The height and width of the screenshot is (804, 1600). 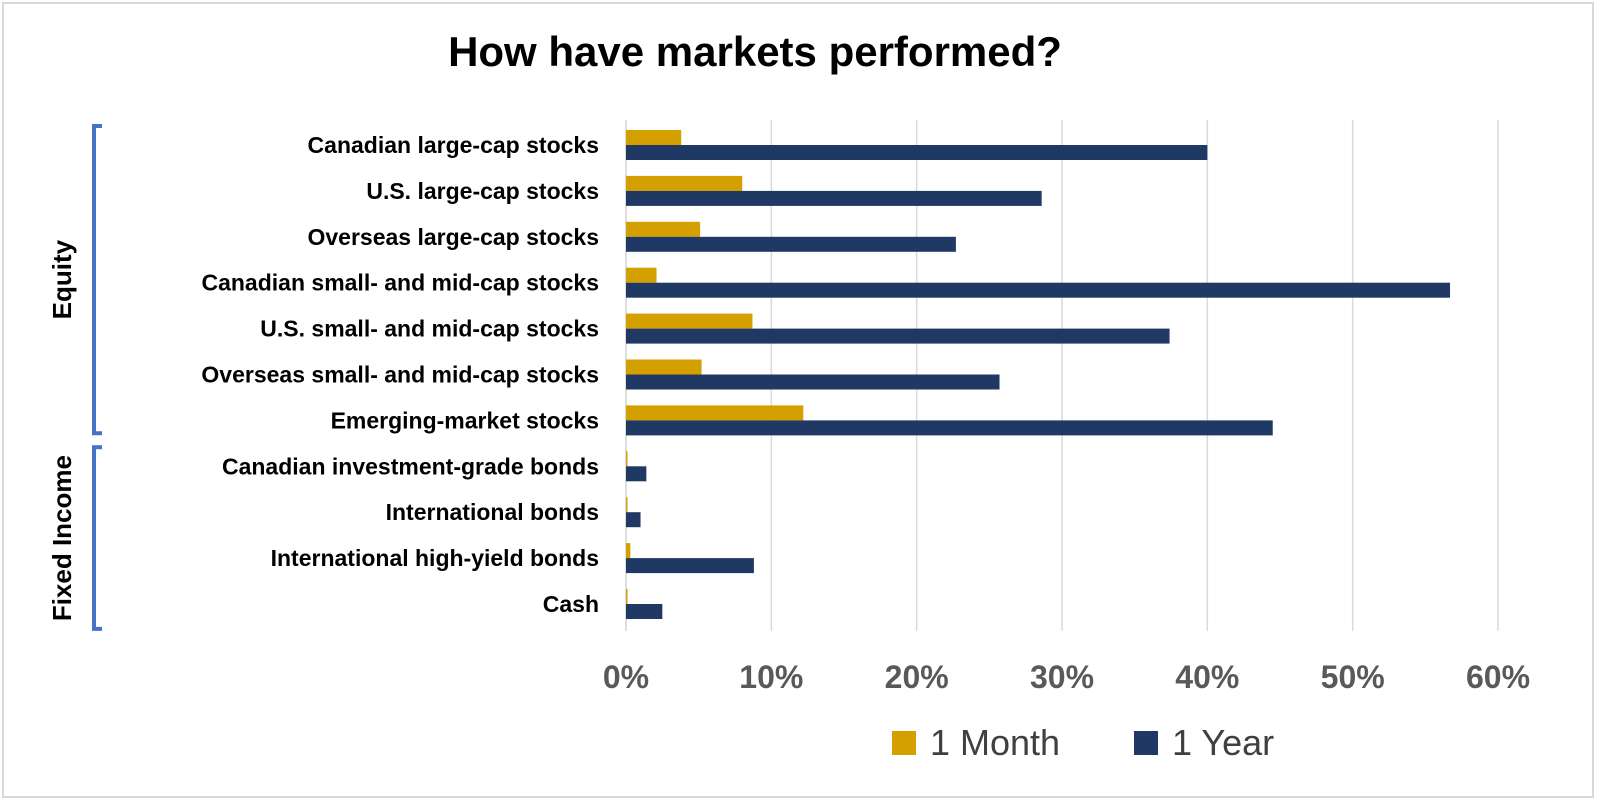 I want to click on category-label: International high-yield bonds, so click(x=435, y=558).